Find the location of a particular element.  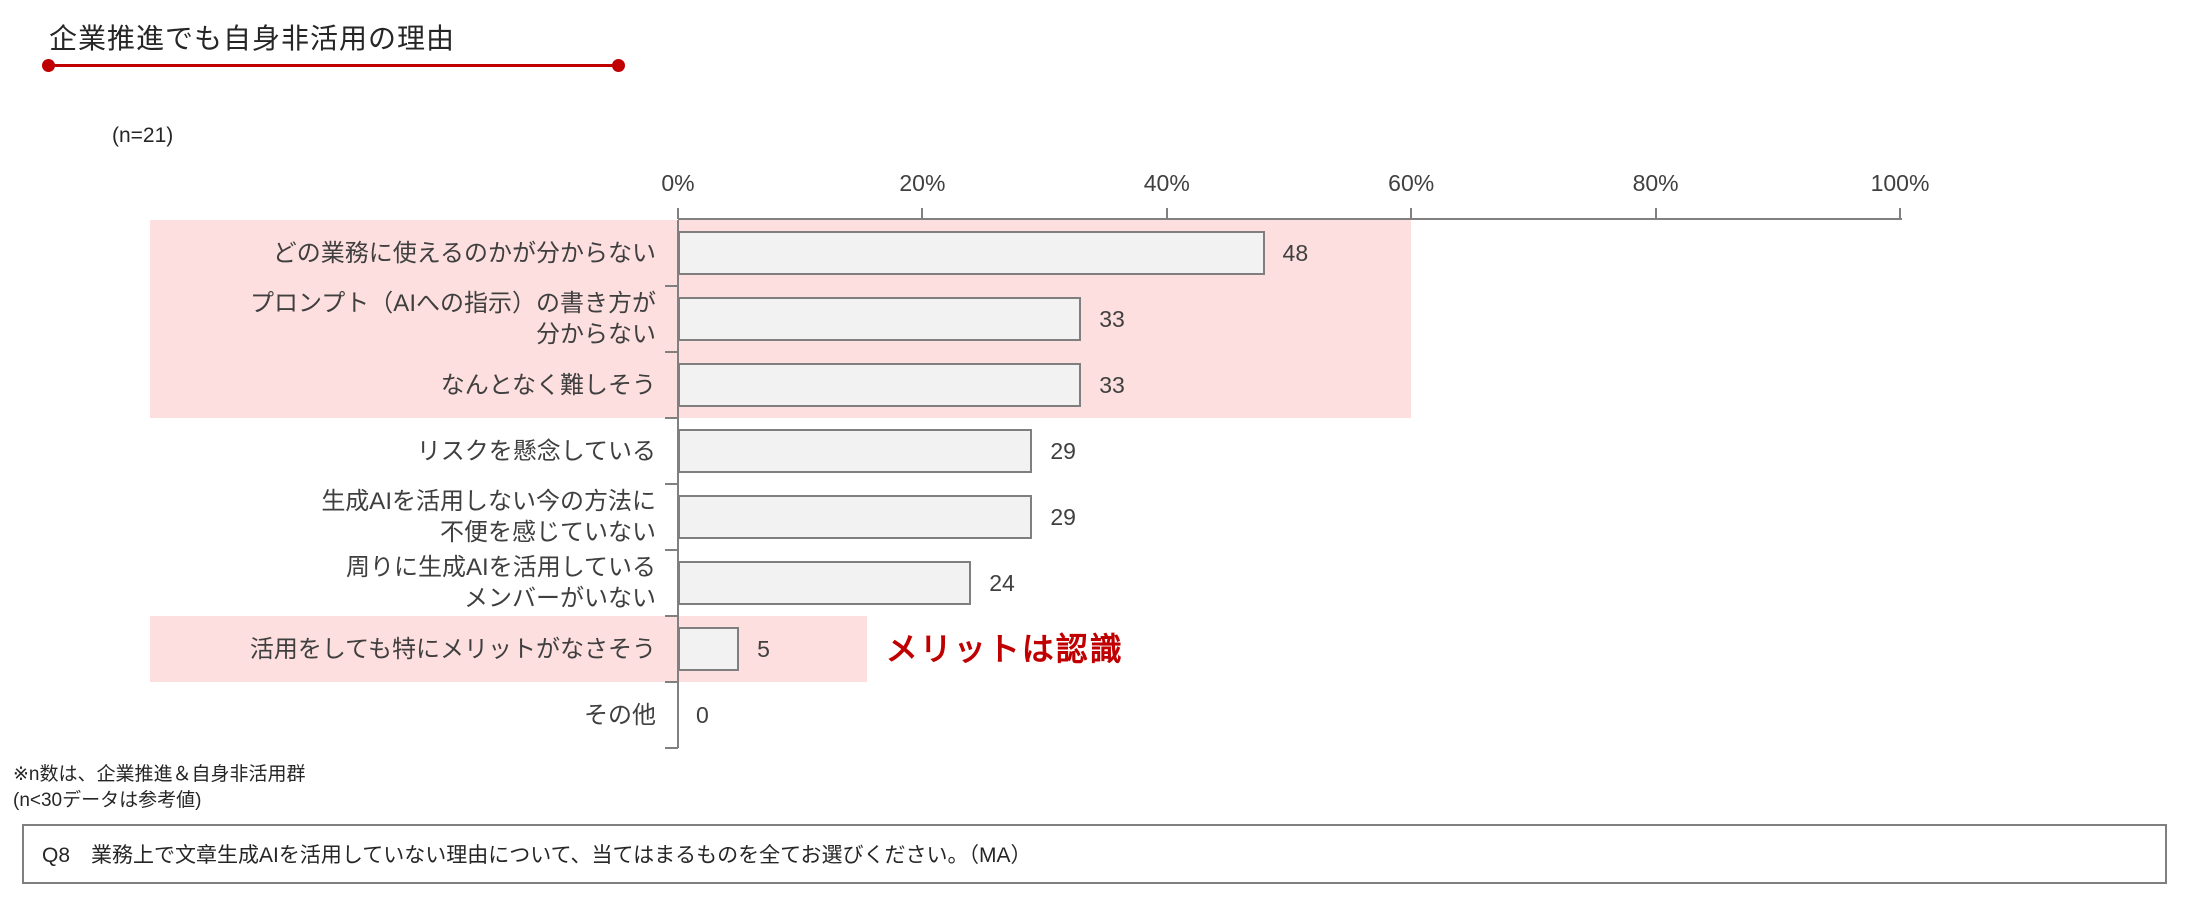

category-label: プロンプト（AIへの指示）の書き方が 分からない is located at coordinates (453, 319).